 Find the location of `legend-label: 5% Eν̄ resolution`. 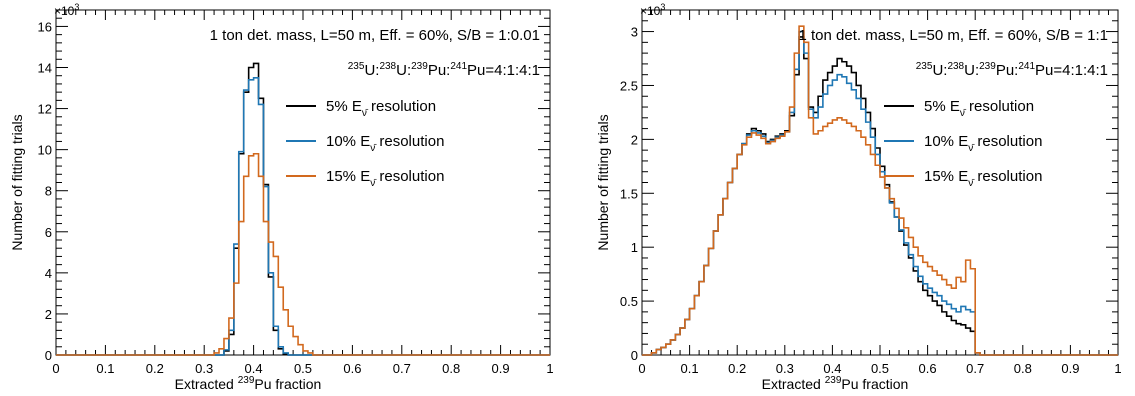

legend-label: 5% Eν̄ resolution is located at coordinates (979, 108).